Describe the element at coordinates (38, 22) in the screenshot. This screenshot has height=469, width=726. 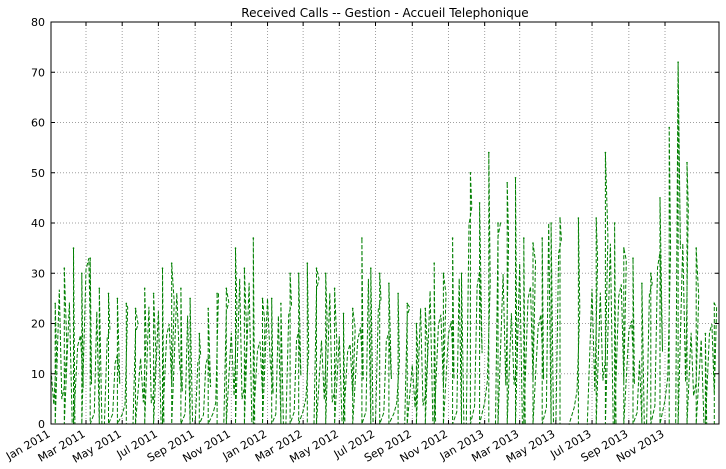
I see `y-tick-label: 80` at that location.